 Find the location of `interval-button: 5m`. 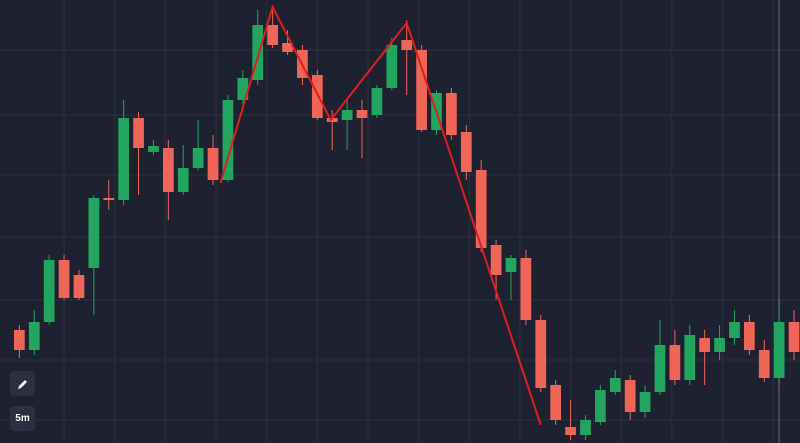

interval-button: 5m is located at coordinates (22, 418).